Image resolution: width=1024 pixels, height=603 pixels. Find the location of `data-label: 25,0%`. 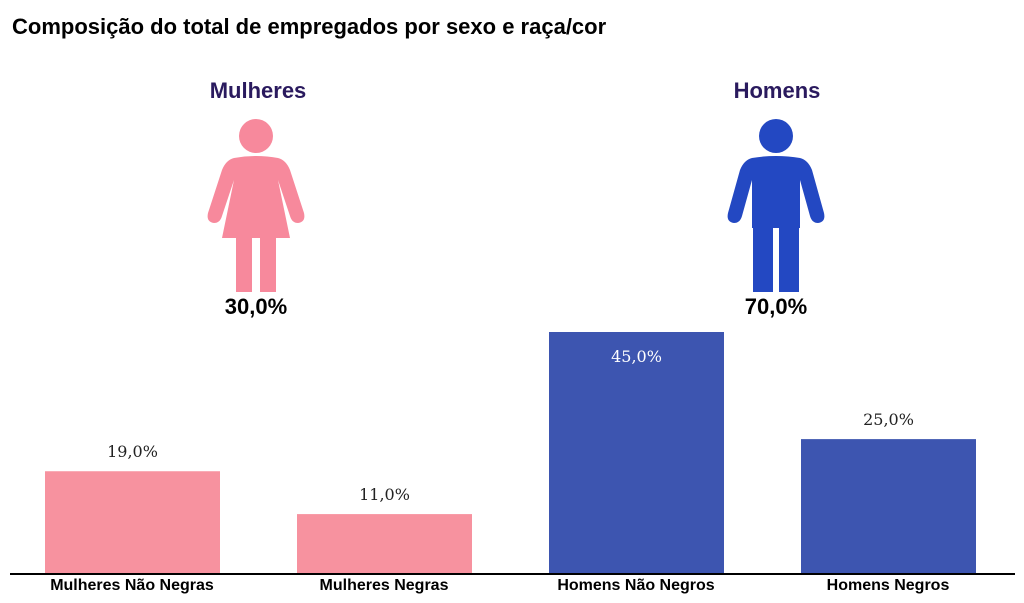

data-label: 25,0% is located at coordinates (888, 419).